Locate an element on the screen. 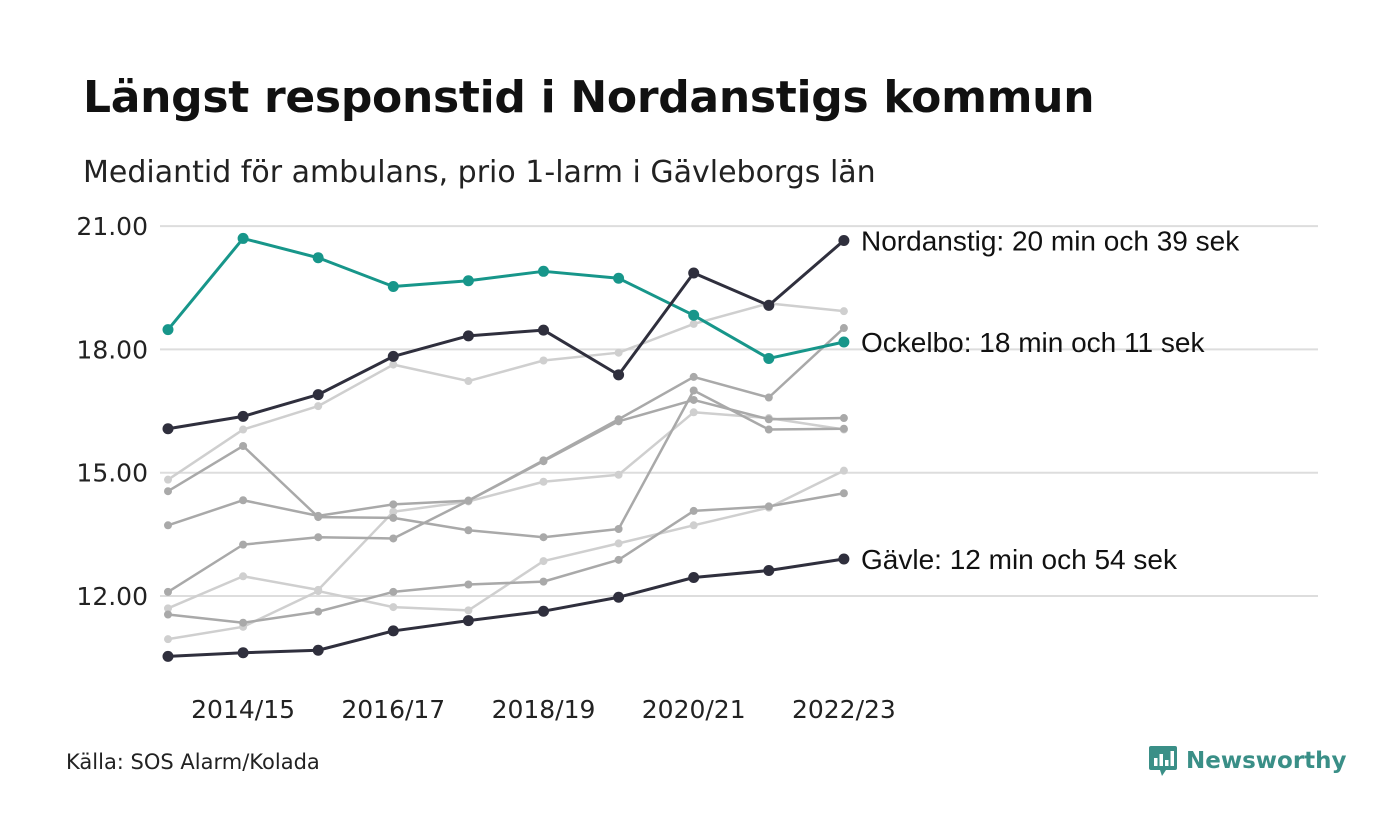 This screenshot has height=840, width=1400. x-tick-label: 2020/21 is located at coordinates (694, 709).